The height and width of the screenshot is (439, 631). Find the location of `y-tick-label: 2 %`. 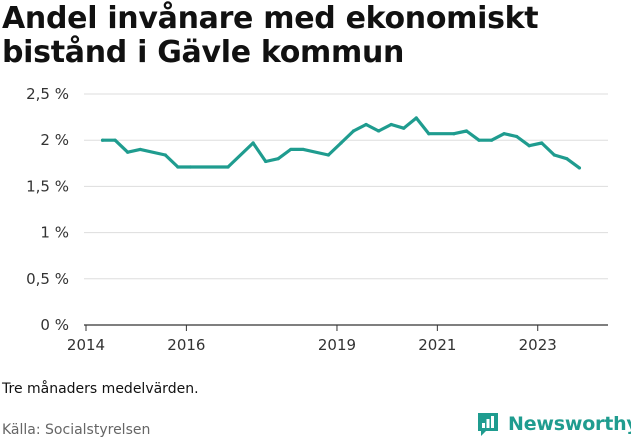

y-tick-label: 2 % is located at coordinates (54, 140).